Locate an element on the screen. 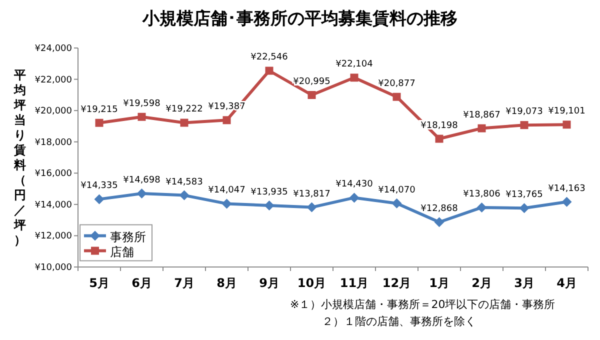 The image size is (600, 340). data-label: ¥19,598 is located at coordinates (142, 103).